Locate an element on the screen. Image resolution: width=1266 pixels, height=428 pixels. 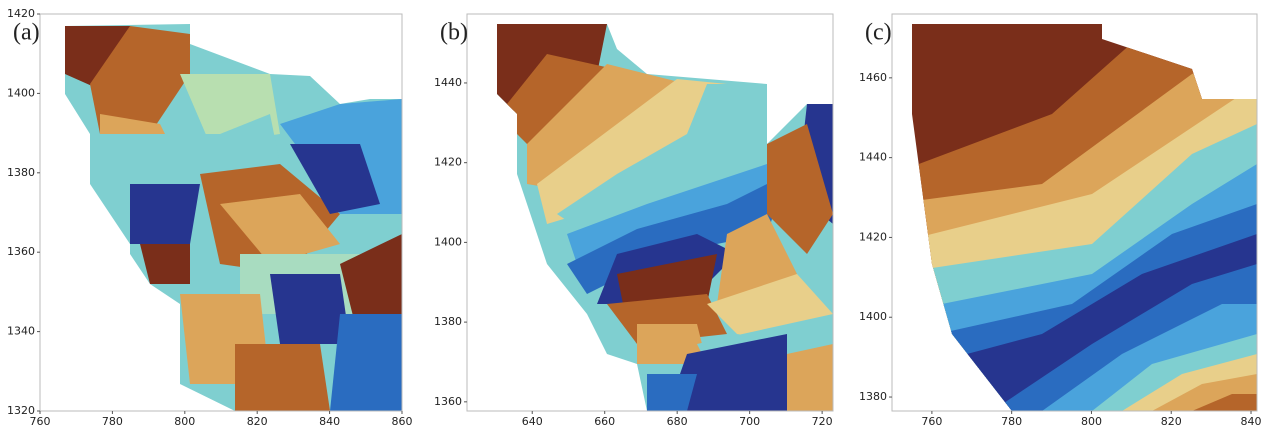
y-tick-label: 1460 is located at coordinates (873, 77).